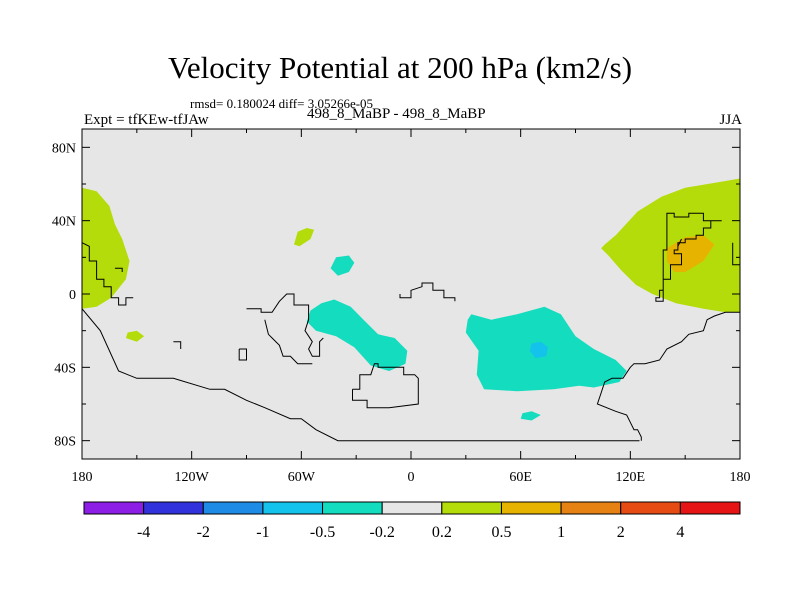 This screenshot has height=600, width=800. I want to click on colorbar-label: -2, so click(203, 532).